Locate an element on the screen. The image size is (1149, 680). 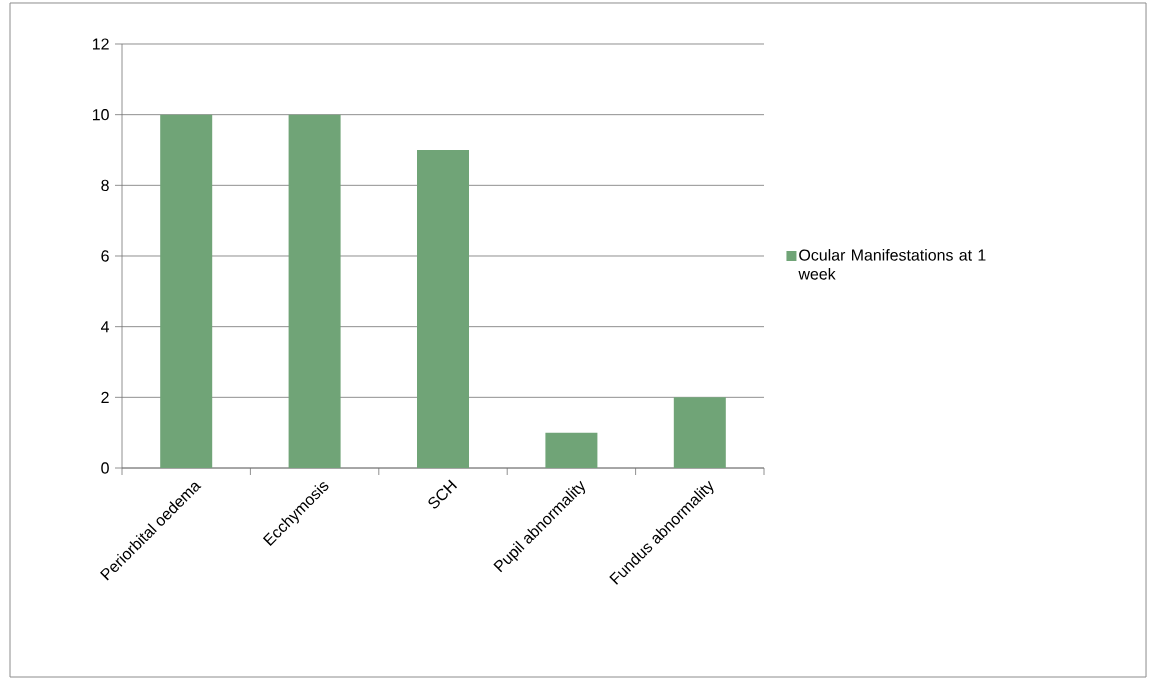
legend-label: Ocular Manifestations at 1 week is located at coordinates (892, 264).